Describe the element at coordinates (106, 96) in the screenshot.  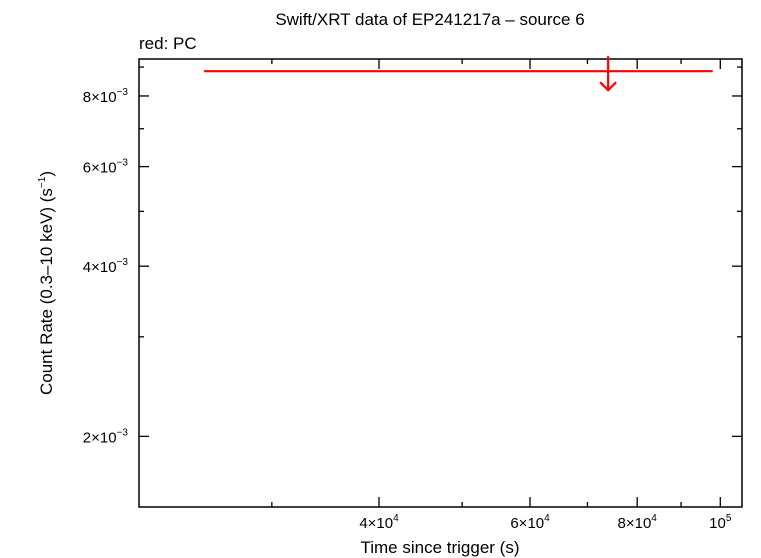
I see `y-tick-label: 8×10⁻³` at that location.